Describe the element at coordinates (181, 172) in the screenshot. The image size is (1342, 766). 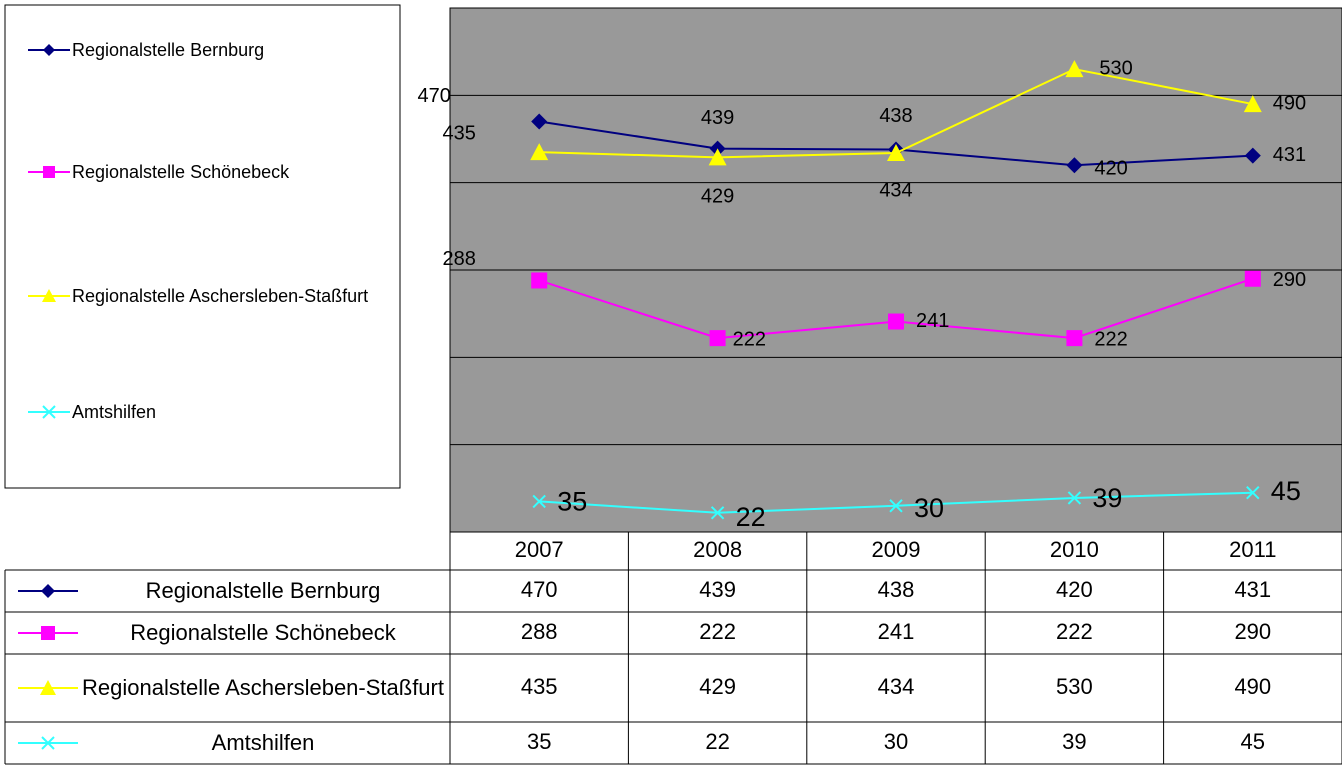
I see `legend-label: Regionalstelle Schönebeck` at that location.